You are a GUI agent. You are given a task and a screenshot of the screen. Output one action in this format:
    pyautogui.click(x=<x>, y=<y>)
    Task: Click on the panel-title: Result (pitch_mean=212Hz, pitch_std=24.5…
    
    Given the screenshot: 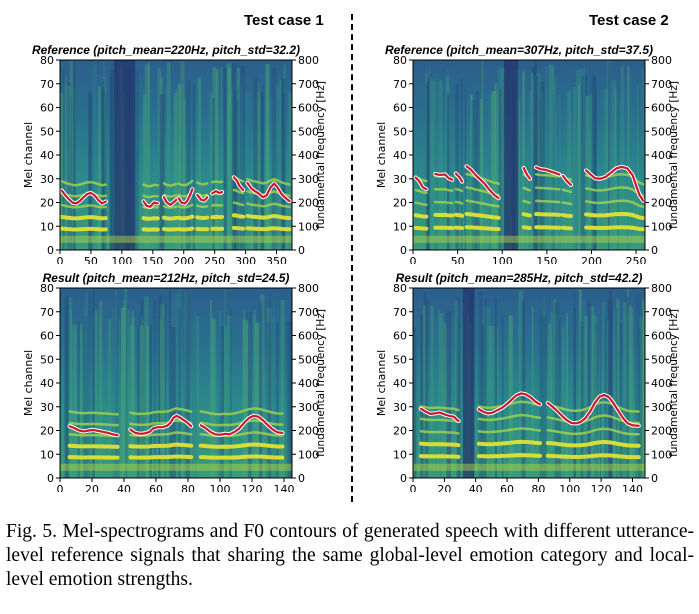 What is the action you would take?
    pyautogui.click(x=166, y=278)
    